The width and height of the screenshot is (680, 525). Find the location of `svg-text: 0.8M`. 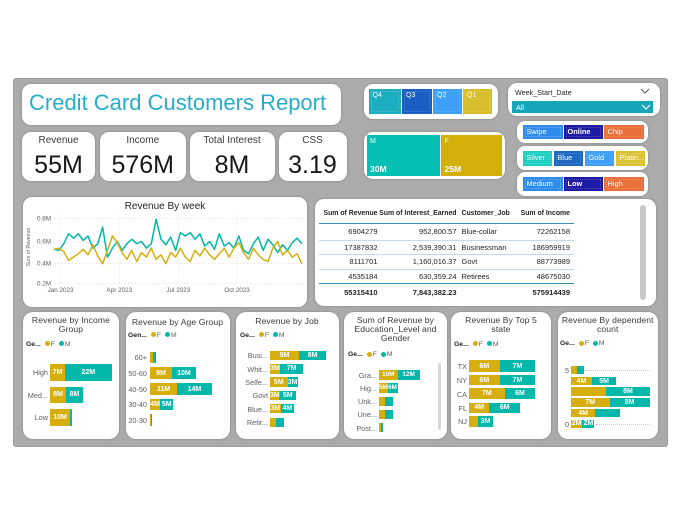

svg-text: 0.8M is located at coordinates (44, 219).